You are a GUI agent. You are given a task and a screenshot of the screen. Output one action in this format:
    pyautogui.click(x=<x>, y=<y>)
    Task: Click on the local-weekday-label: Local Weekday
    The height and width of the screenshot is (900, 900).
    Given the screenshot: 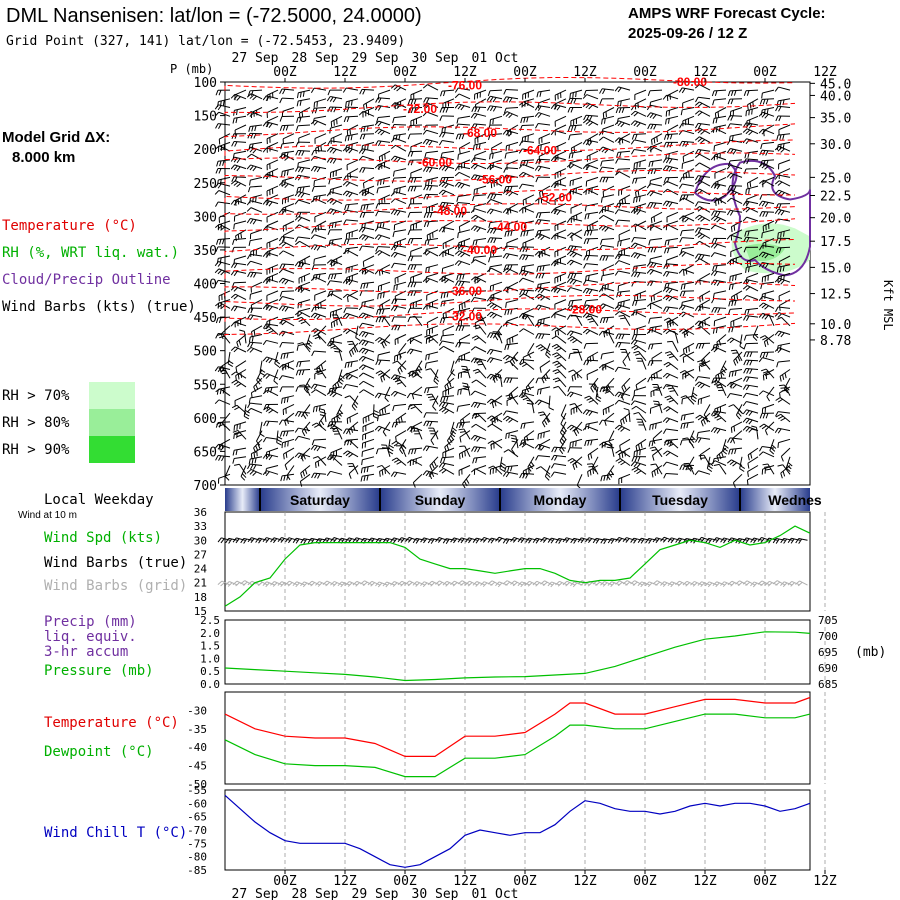 What is the action you would take?
    pyautogui.click(x=99, y=500)
    